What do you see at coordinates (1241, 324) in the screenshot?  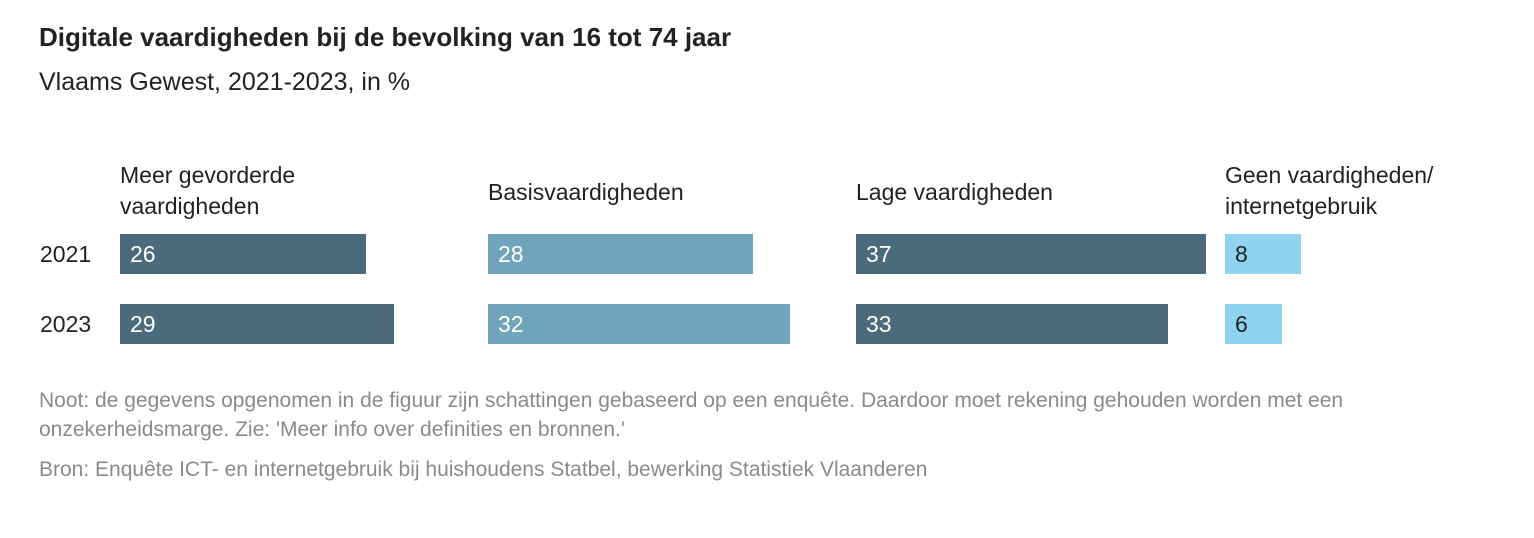 I see `bar-value-label: 6` at bounding box center [1241, 324].